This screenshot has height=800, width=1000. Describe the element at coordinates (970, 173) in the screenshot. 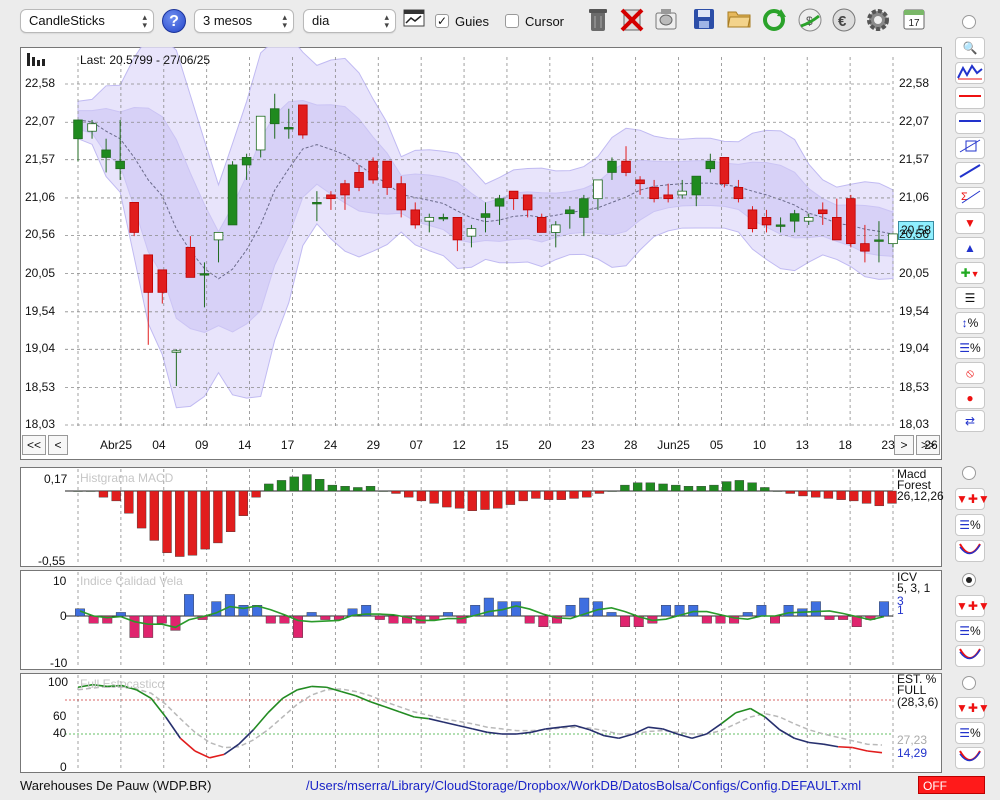

I see `trendline-icon` at that location.